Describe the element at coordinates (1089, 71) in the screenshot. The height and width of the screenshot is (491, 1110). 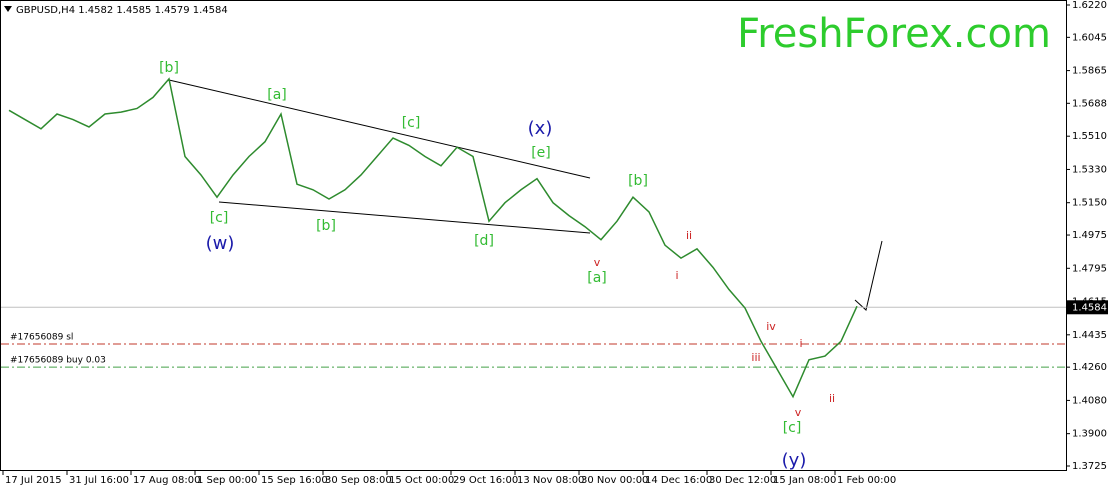
I see `y-tick-label: 1.5865` at that location.